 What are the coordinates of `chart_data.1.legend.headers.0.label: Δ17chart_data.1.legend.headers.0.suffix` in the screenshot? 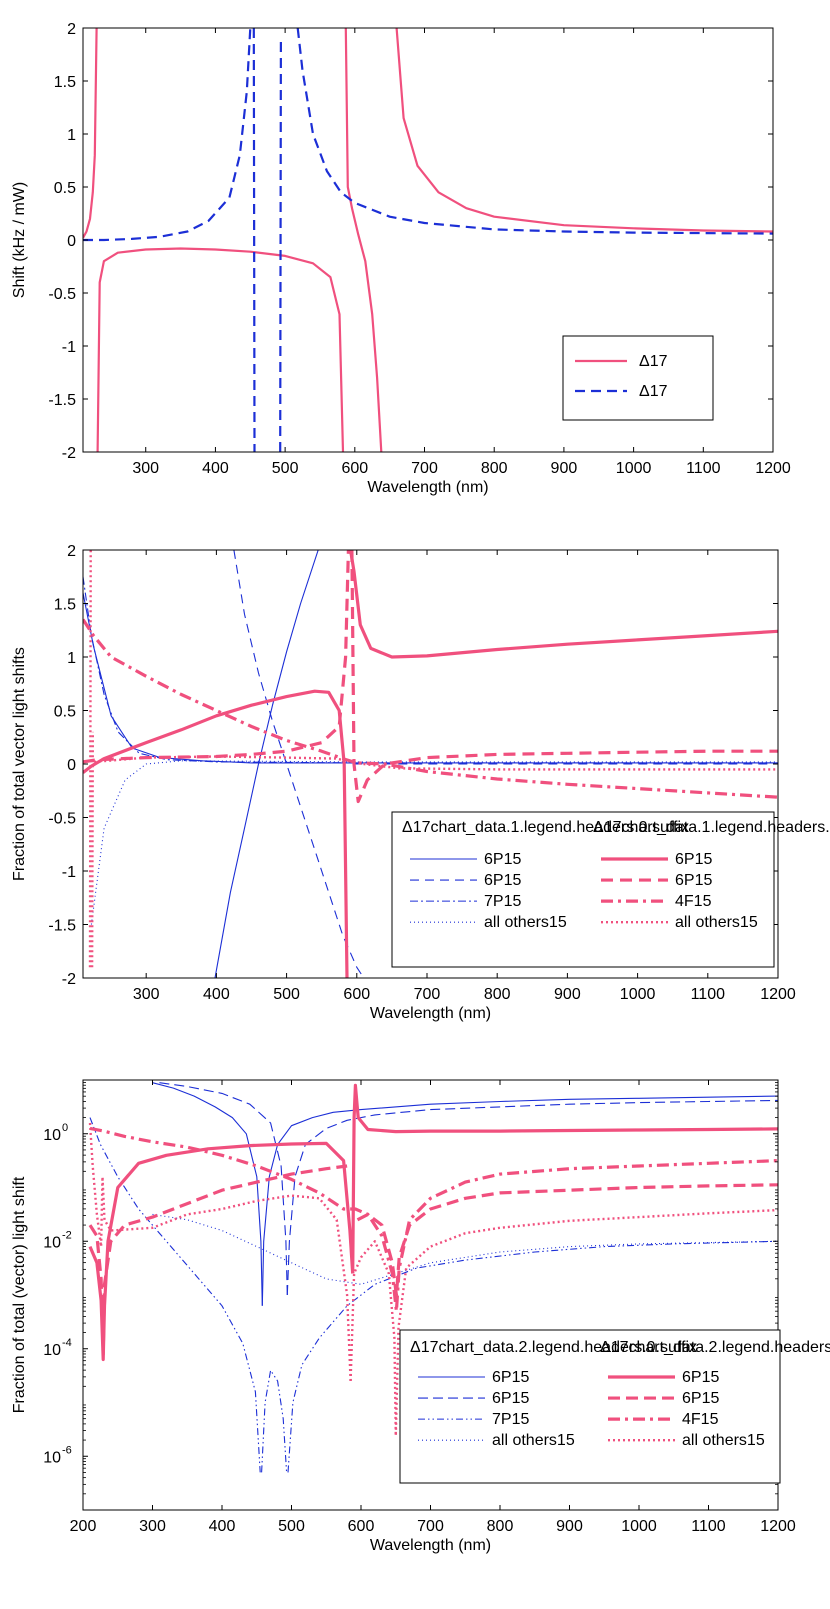 It's located at (545, 827).